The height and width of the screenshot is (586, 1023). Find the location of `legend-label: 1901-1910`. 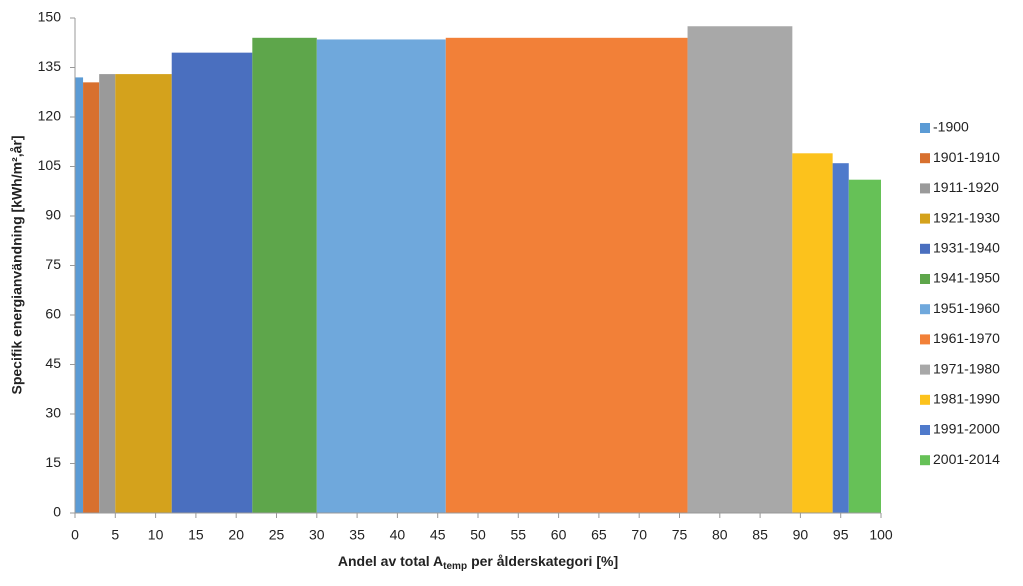

legend-label: 1901-1910 is located at coordinates (966, 157).